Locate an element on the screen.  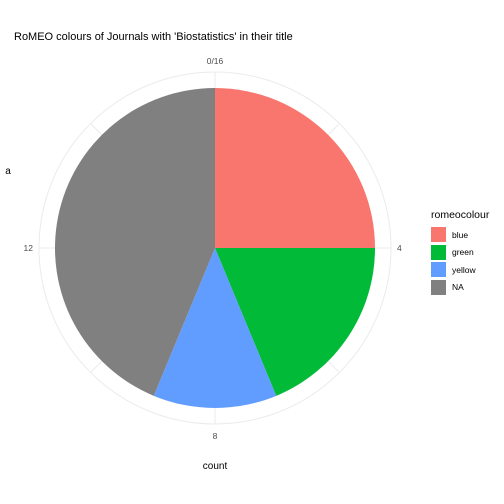
legend-label: yellow is located at coordinates (464, 269).